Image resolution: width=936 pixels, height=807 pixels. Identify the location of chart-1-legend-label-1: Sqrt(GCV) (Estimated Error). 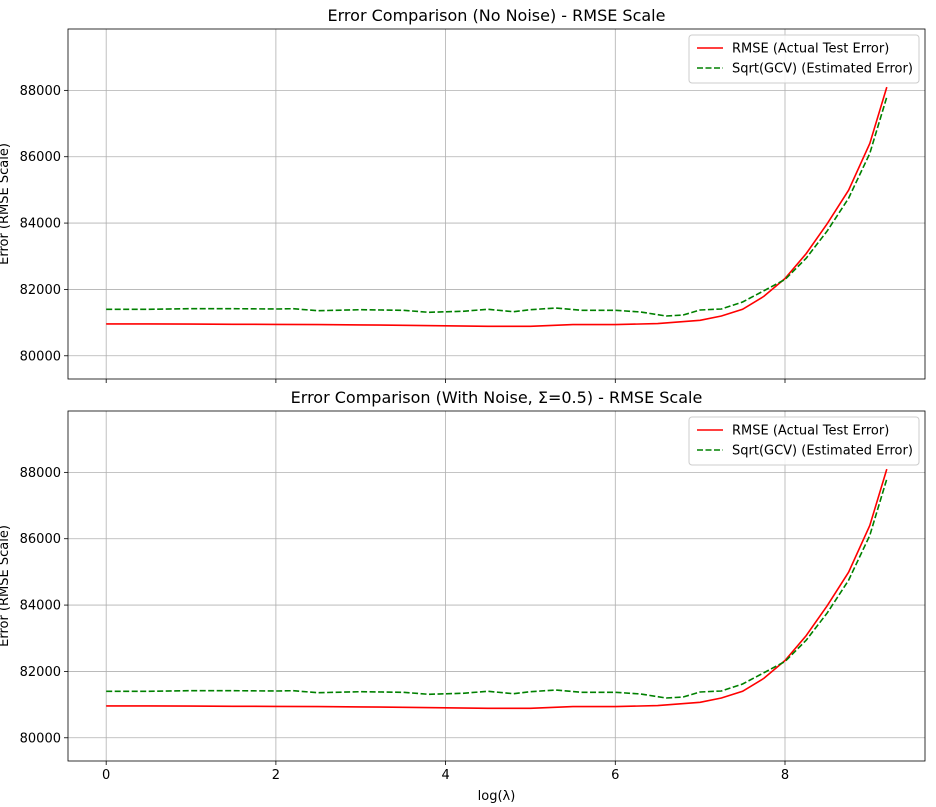
(822, 451).